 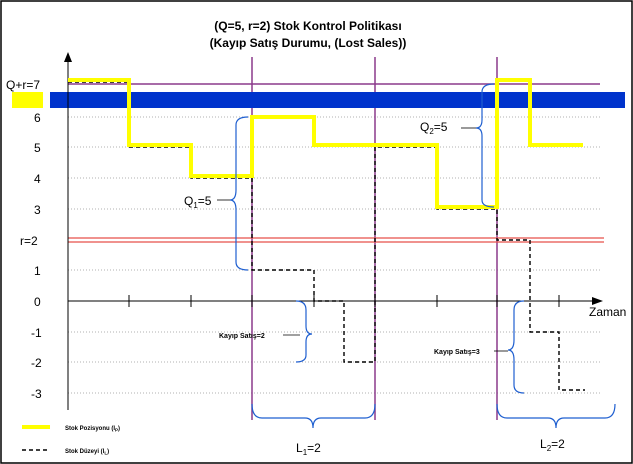 I want to click on x-axis-arrow-icon, so click(x=597, y=301).